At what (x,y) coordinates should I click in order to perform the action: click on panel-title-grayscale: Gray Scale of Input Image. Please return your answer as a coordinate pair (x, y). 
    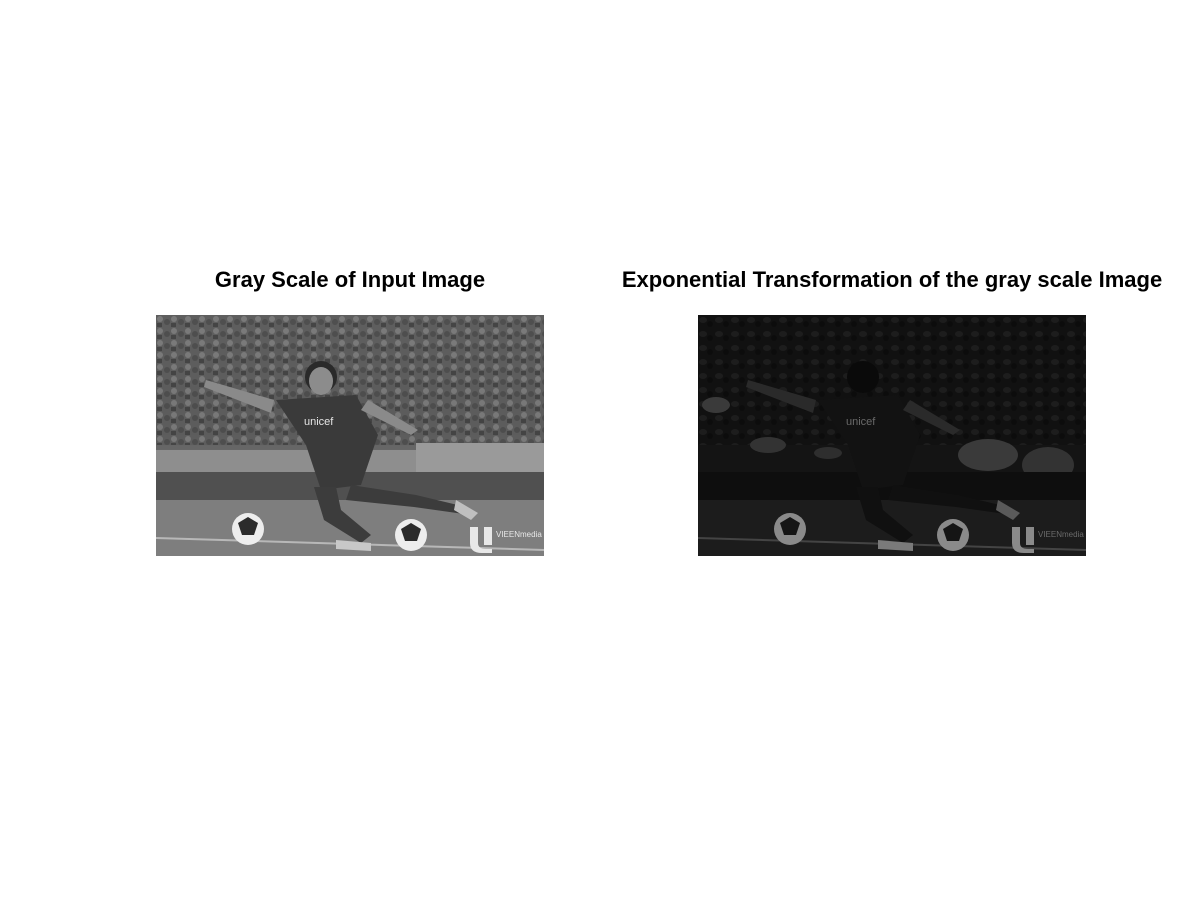
    Looking at the image, I should click on (350, 279).